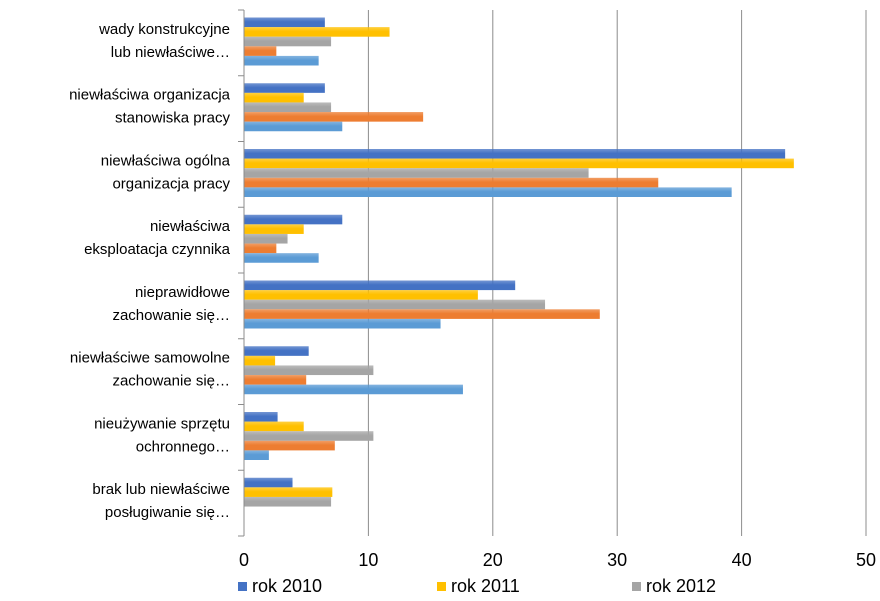 This screenshot has height=601, width=880. Describe the element at coordinates (161, 489) in the screenshot. I see `category-label-line: brak lub niewłaściwe` at that location.